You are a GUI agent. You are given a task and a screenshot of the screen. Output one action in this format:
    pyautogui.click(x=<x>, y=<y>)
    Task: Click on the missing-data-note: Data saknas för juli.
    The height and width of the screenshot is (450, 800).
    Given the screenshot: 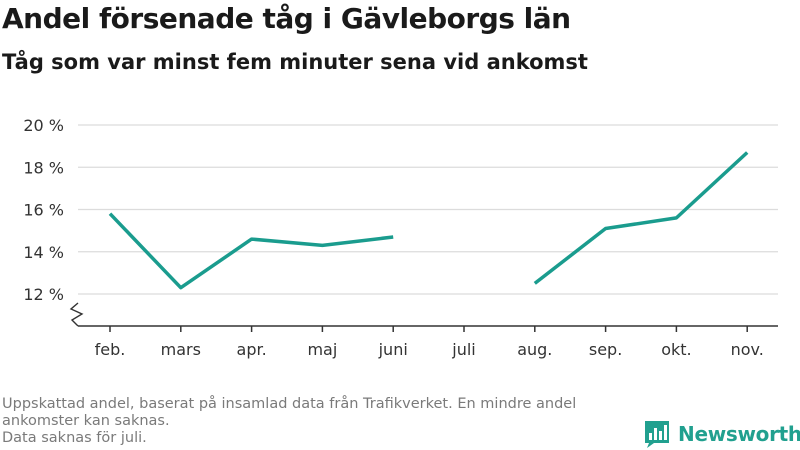 What is the action you would take?
    pyautogui.click(x=74, y=438)
    